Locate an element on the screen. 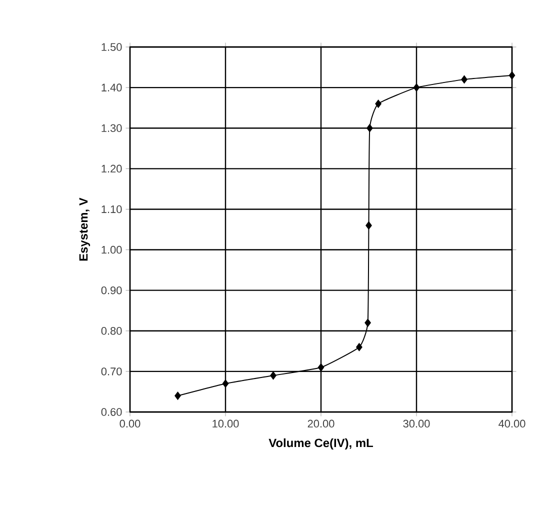 This screenshot has height=519, width=553. x-tick-label: 20.00 is located at coordinates (321, 424).